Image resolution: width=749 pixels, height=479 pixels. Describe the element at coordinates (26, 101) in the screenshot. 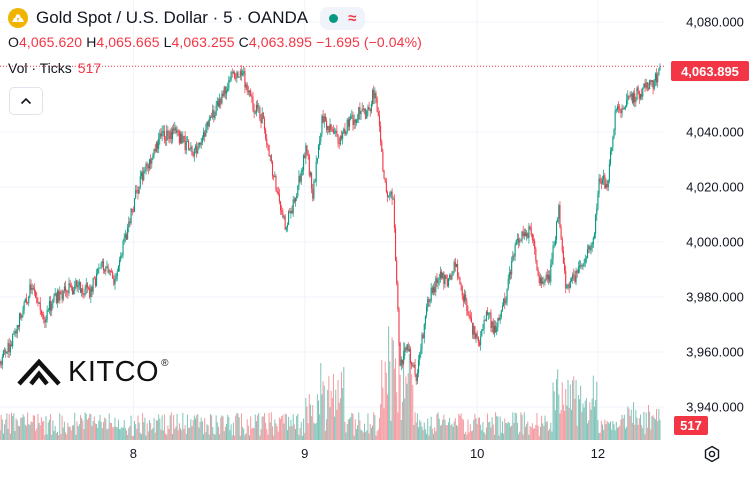

I see `collapse-legend-button` at that location.